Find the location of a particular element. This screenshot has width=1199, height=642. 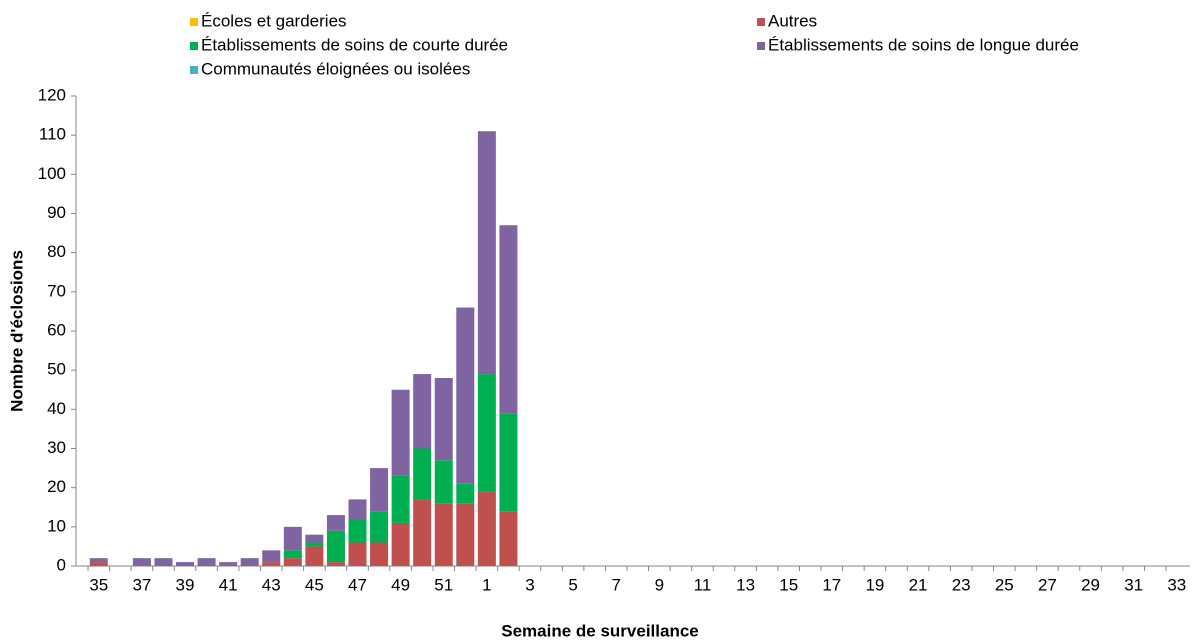

x-tick-label: 5 is located at coordinates (572, 584).